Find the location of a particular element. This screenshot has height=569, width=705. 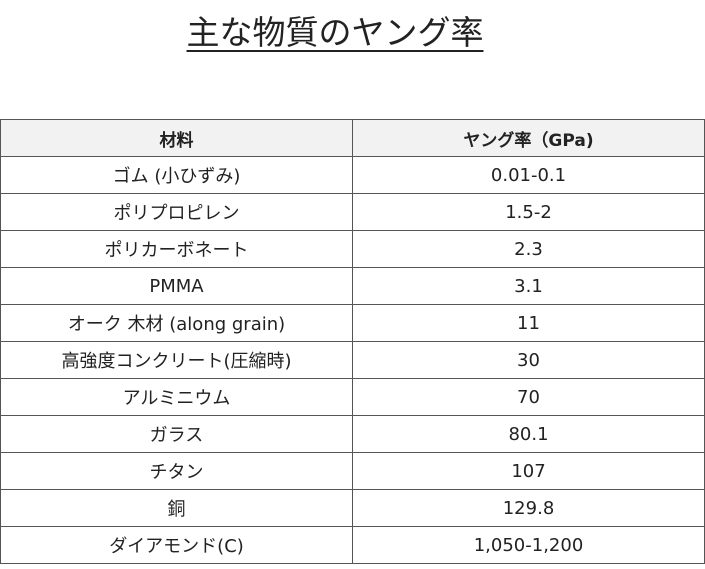

material-cell: ポリプロピレン is located at coordinates (176, 212).